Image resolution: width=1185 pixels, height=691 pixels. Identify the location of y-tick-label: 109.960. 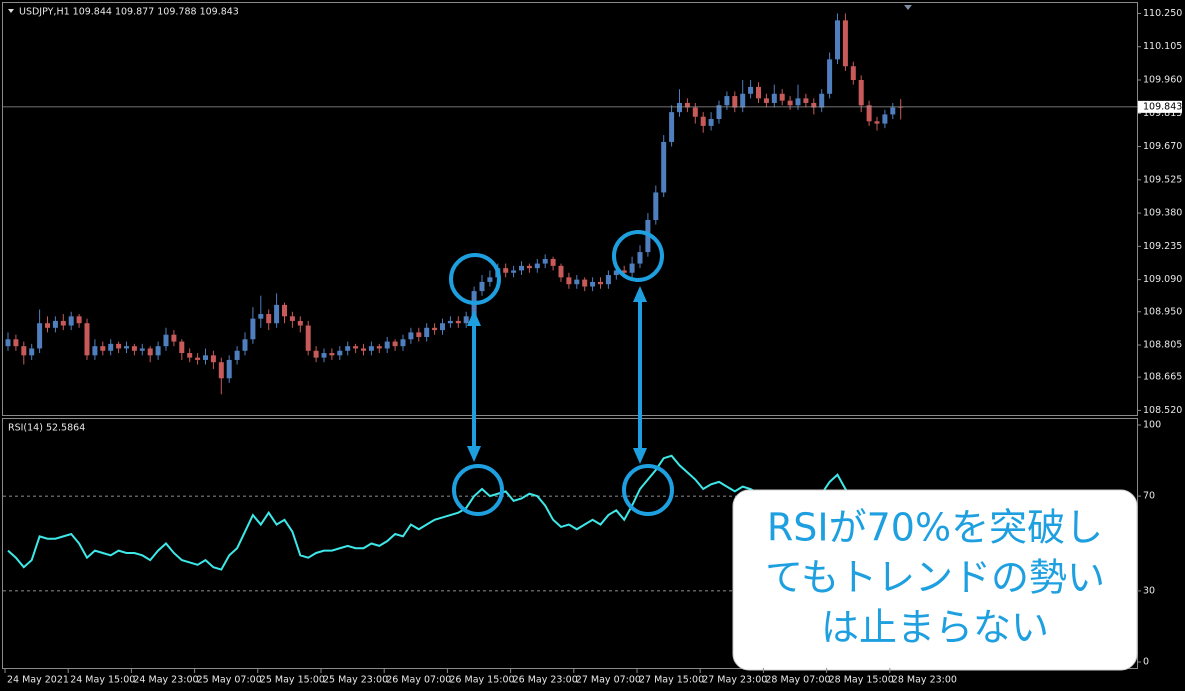
(1162, 80).